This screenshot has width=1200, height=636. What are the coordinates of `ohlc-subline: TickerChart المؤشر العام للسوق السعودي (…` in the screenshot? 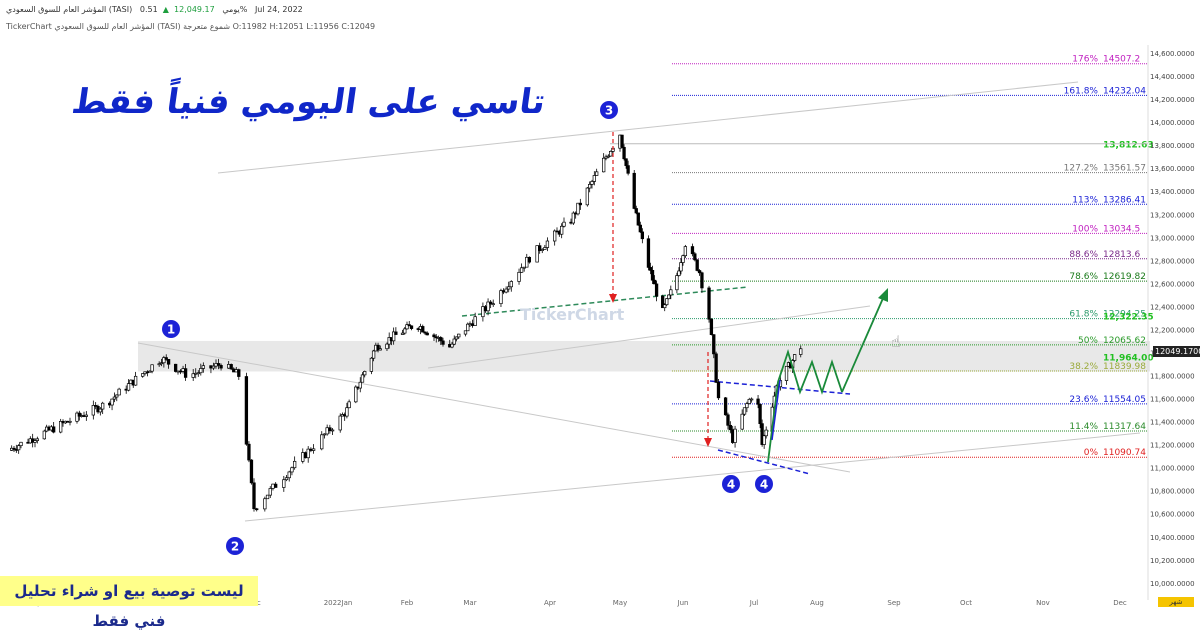 It's located at (191, 26).